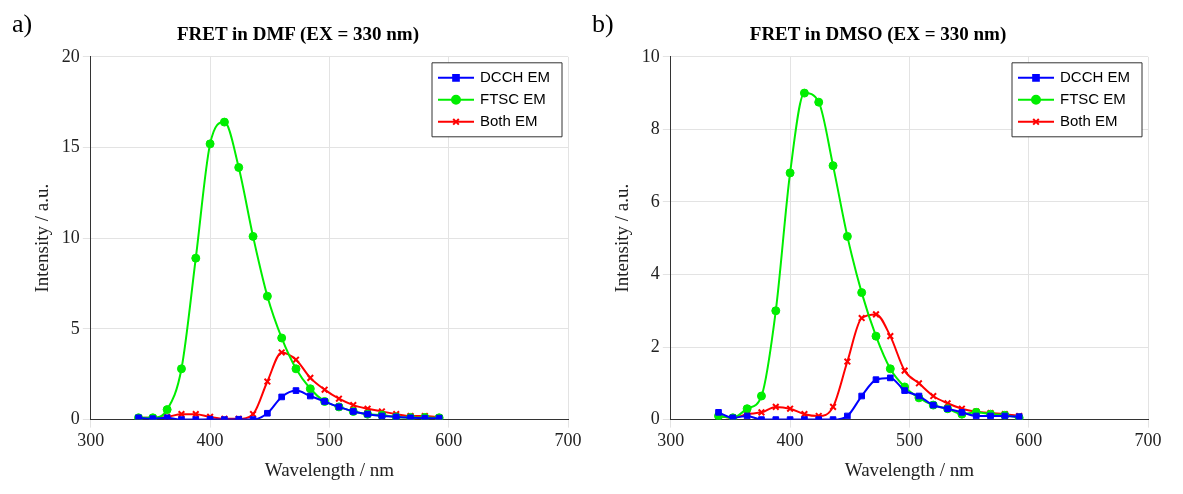 The height and width of the screenshot is (494, 1183). I want to click on y-tick-label: 15, so click(70, 146).